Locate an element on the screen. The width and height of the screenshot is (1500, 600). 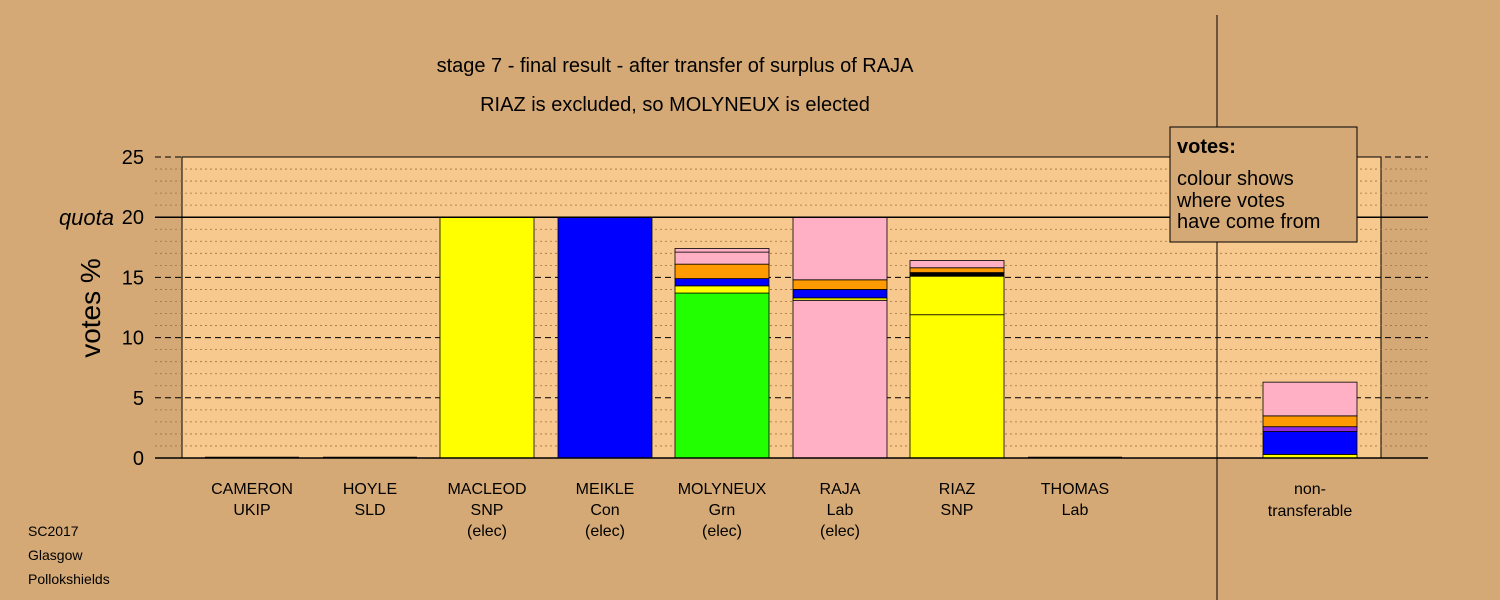
y-axis-label: votes % is located at coordinates (90, 308).